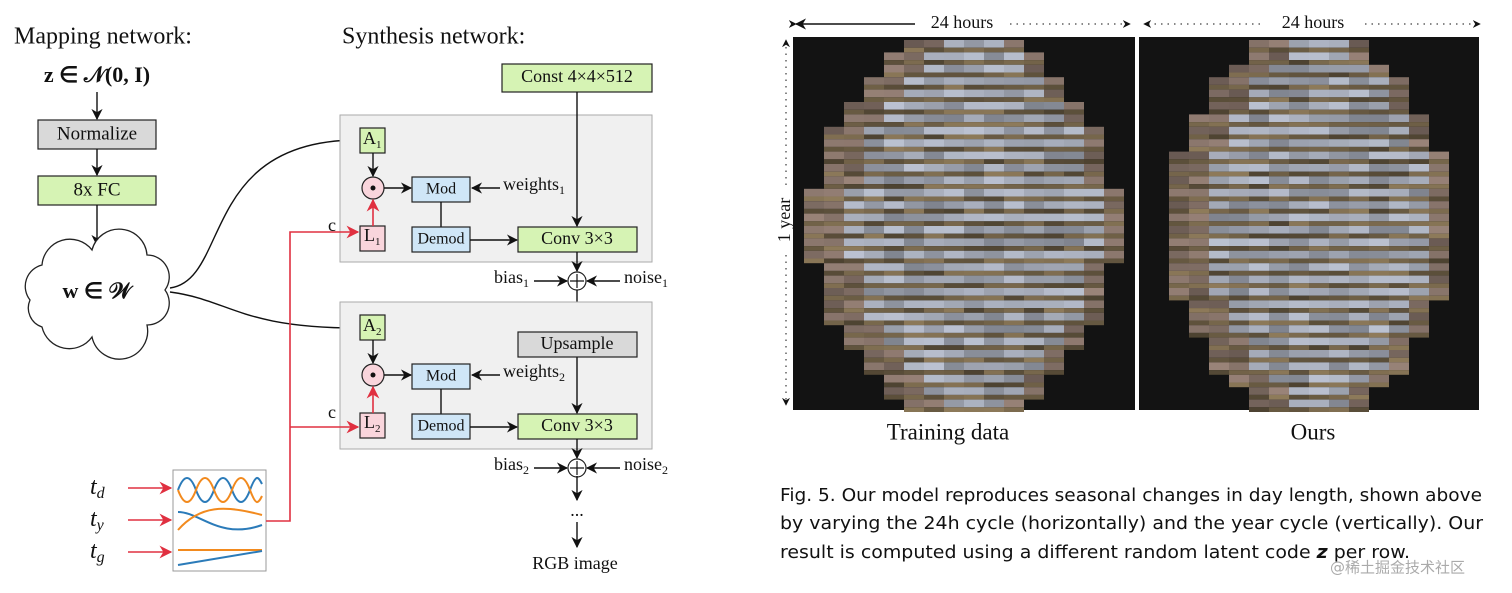  I want to click on bias-label-main: bias, so click(508, 464).